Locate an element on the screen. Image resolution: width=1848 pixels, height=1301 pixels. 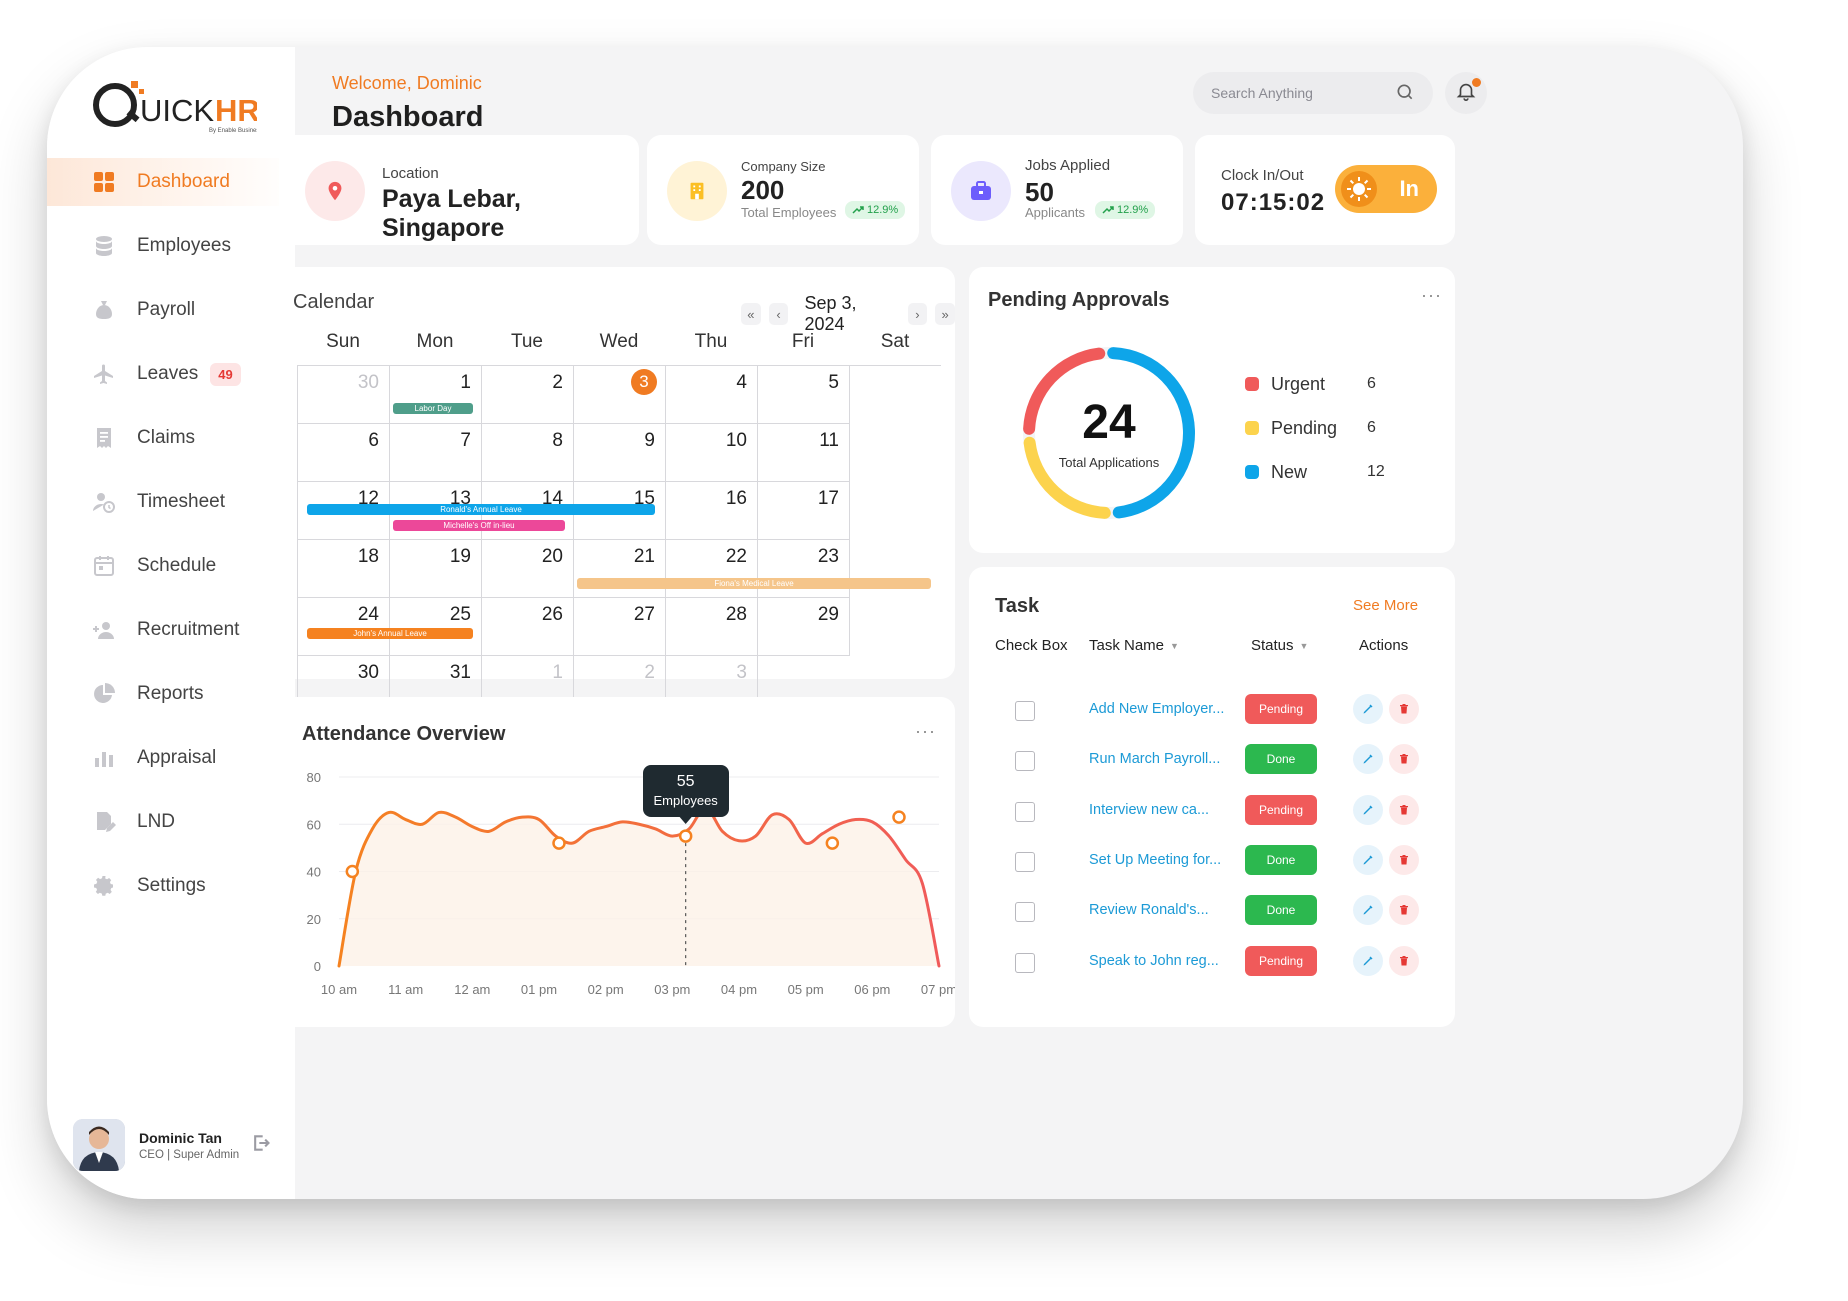
calendar-day-cell: 20 is located at coordinates (528, 569).